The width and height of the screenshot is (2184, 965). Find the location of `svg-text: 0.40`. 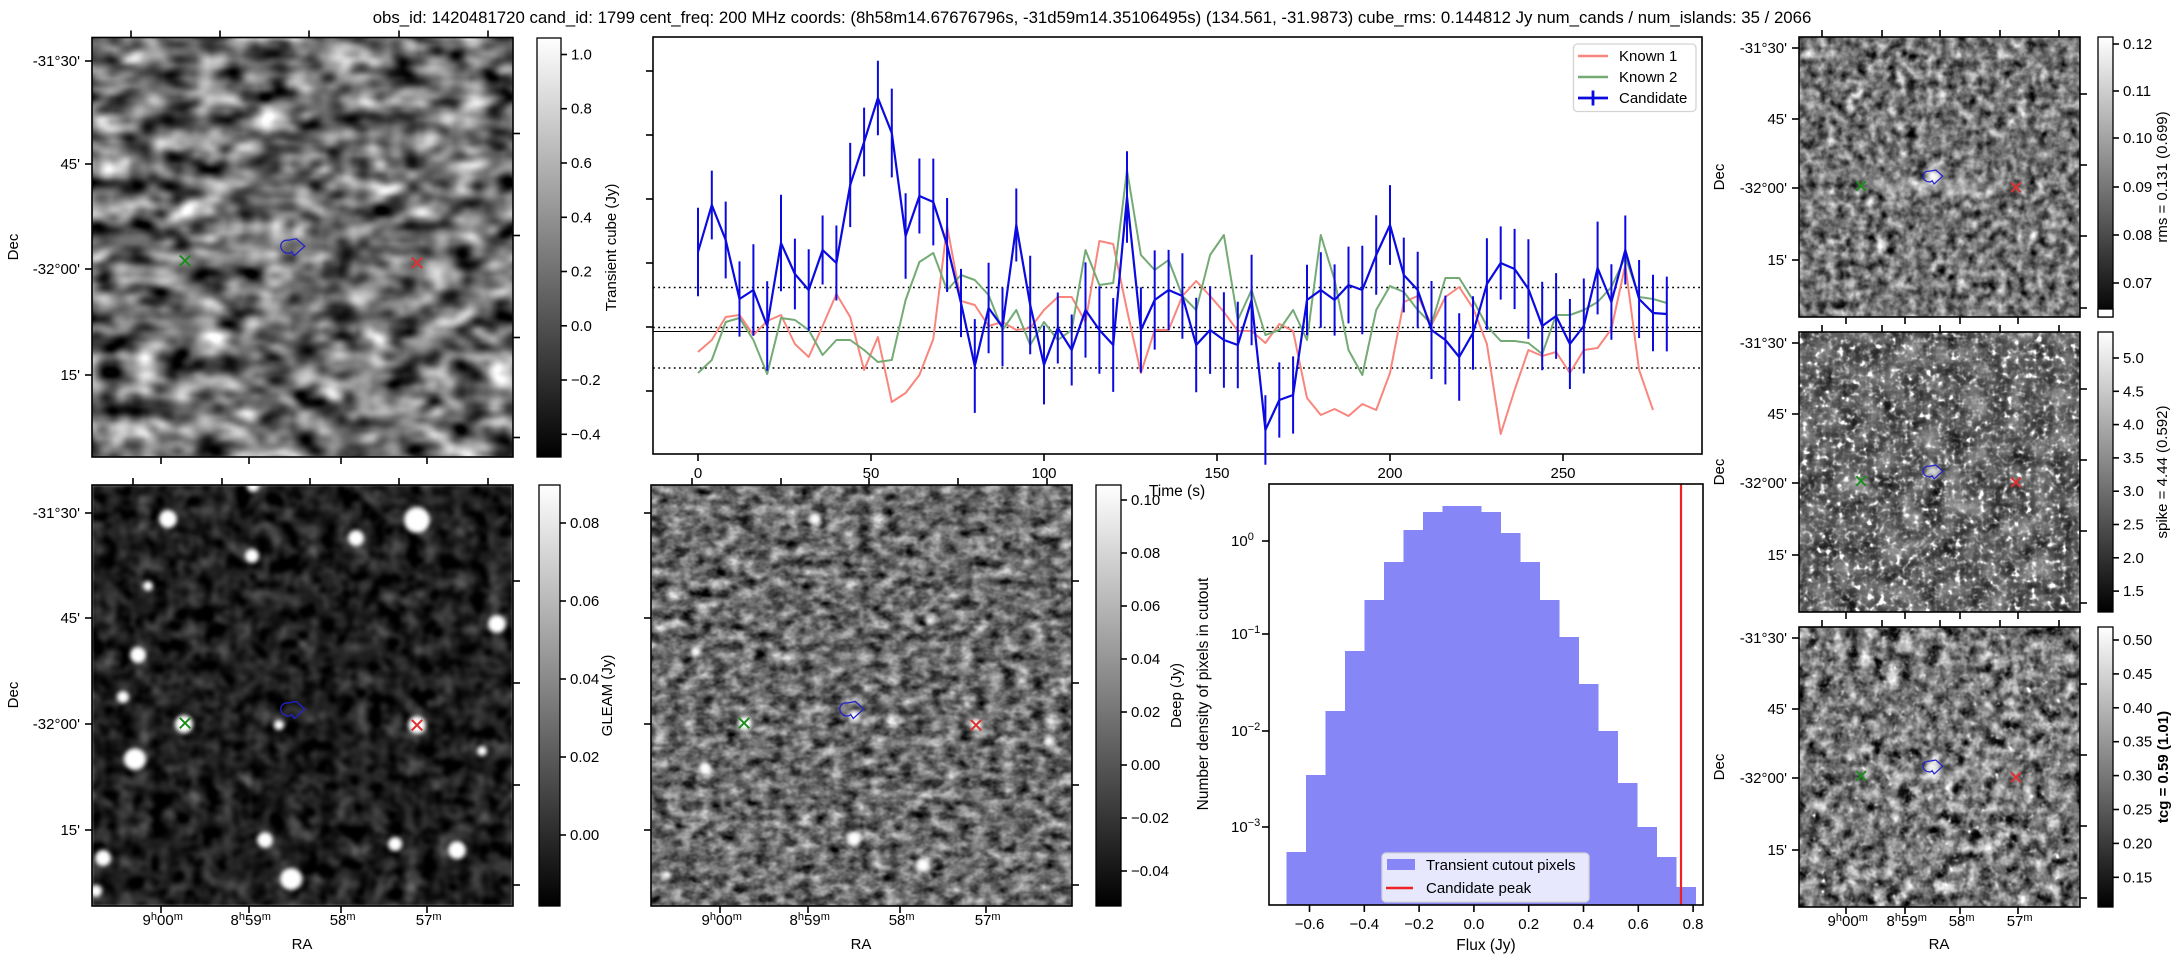

svg-text: 0.40 is located at coordinates (2137, 708).